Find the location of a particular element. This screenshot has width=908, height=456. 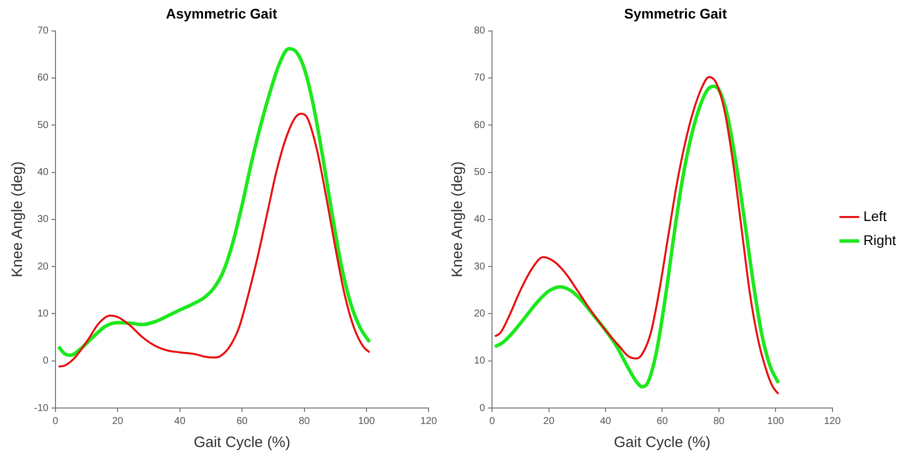

legend-label: Right is located at coordinates (879, 240).